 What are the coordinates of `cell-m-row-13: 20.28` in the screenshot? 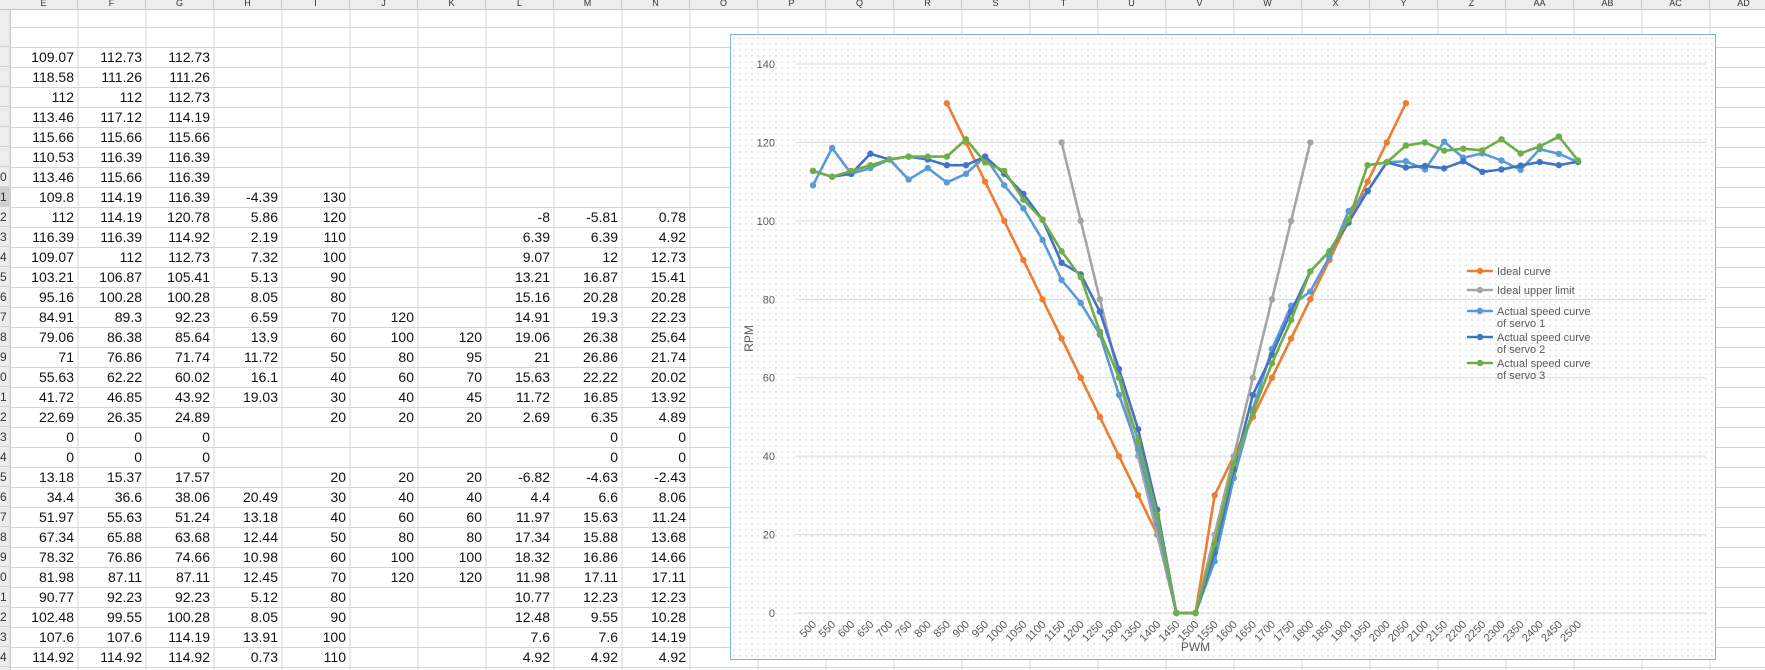 It's located at (600, 297).